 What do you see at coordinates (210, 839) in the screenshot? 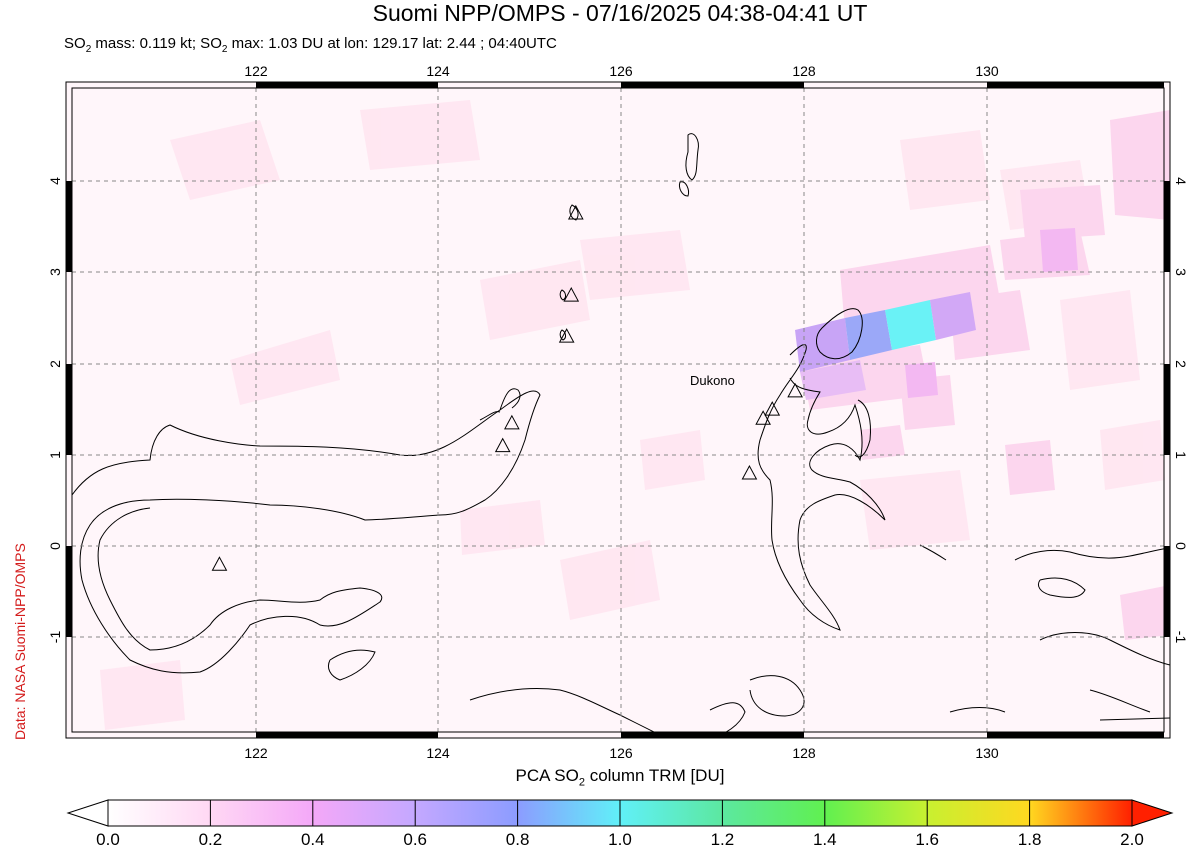
I see `colorbar-label: 0.2` at bounding box center [210, 839].